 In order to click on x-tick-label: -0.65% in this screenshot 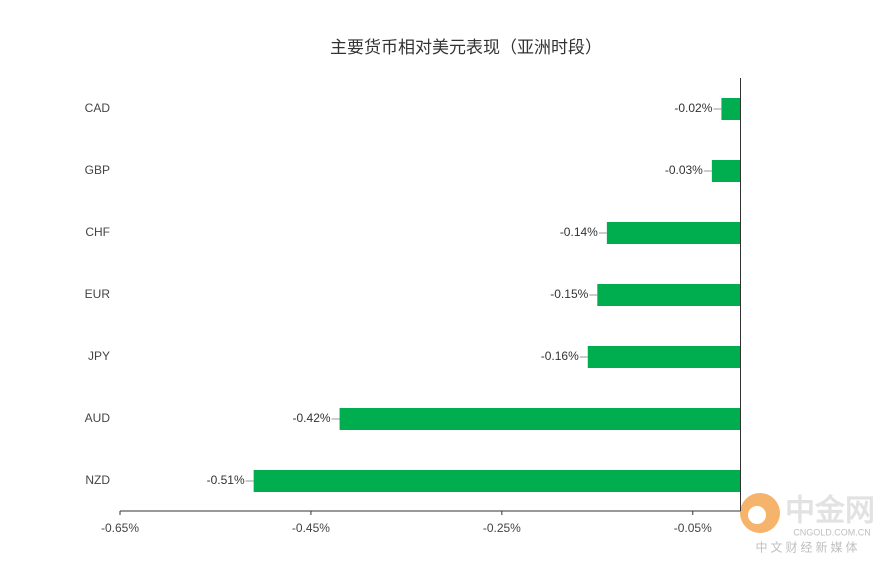, I will do `click(120, 528)`.